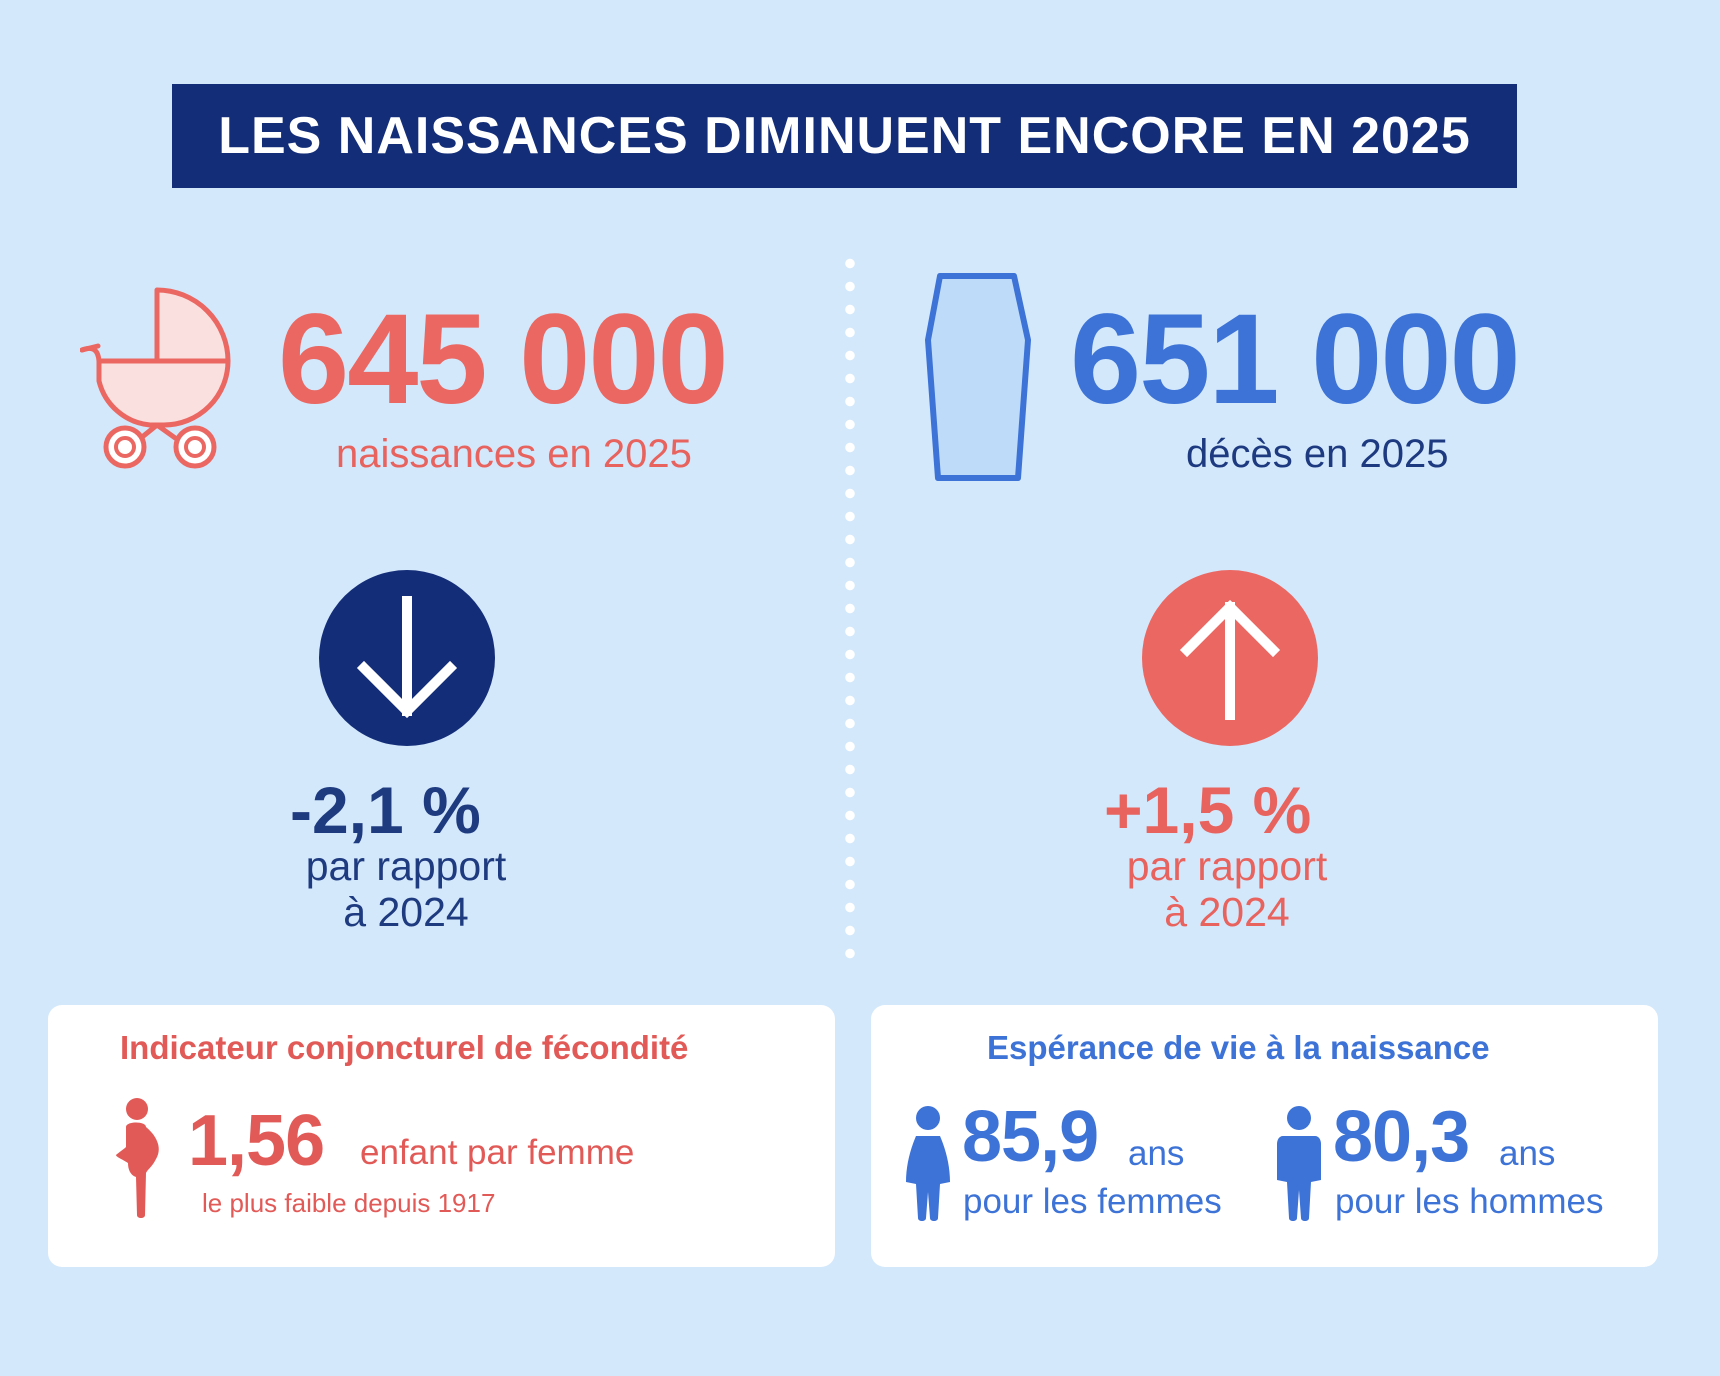 This screenshot has width=1720, height=1376. I want to click on dotted-divider, so click(850, 606).